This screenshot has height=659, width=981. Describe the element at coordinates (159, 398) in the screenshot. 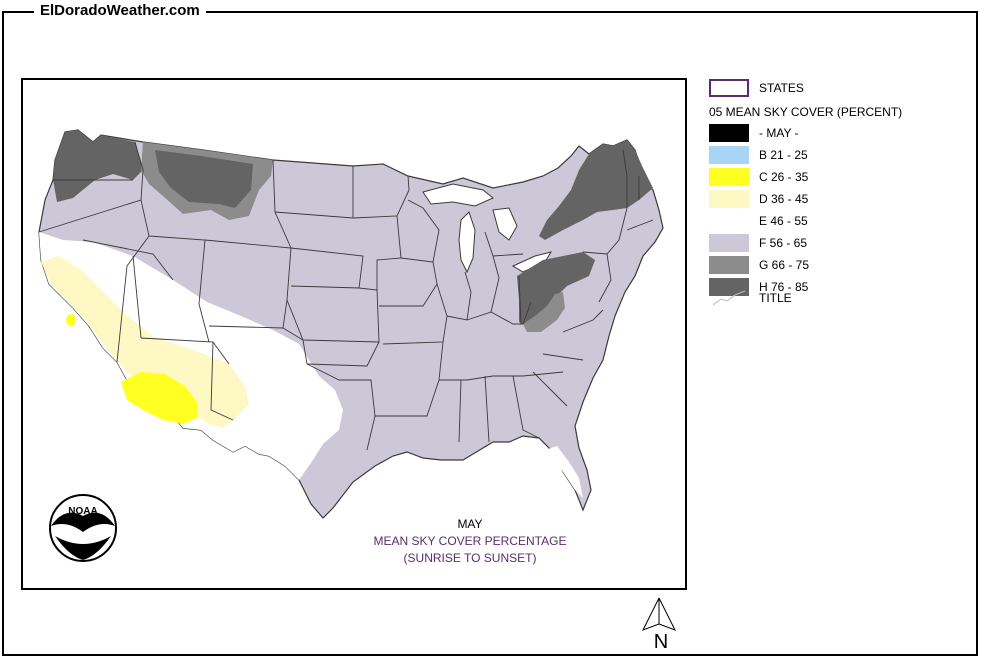

I see `region-c-arizona` at that location.